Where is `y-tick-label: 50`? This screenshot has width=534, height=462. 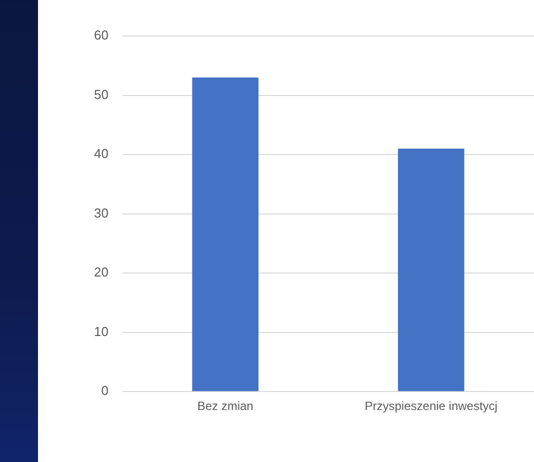
y-tick-label: 50 is located at coordinates (101, 94).